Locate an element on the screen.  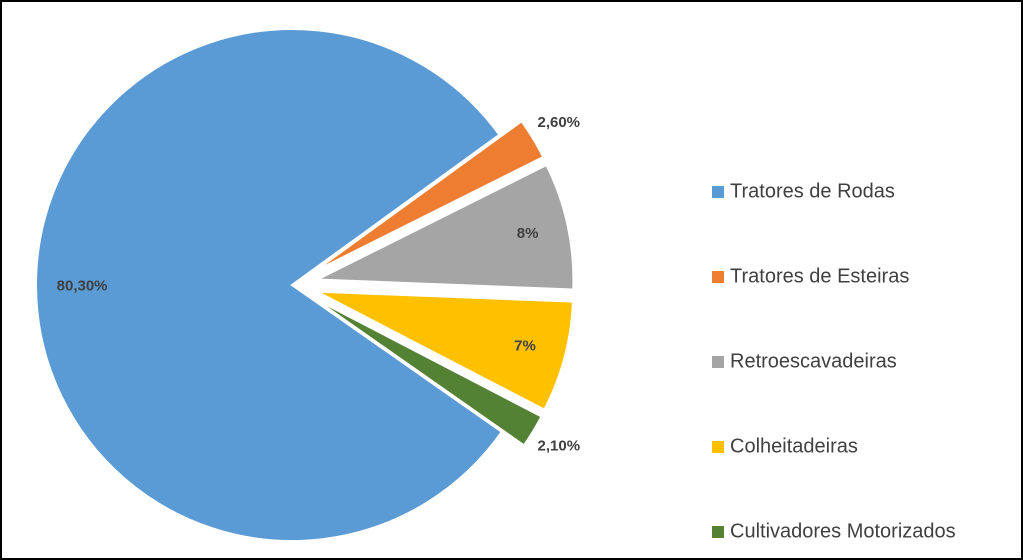
data-label: 7% is located at coordinates (525, 346).